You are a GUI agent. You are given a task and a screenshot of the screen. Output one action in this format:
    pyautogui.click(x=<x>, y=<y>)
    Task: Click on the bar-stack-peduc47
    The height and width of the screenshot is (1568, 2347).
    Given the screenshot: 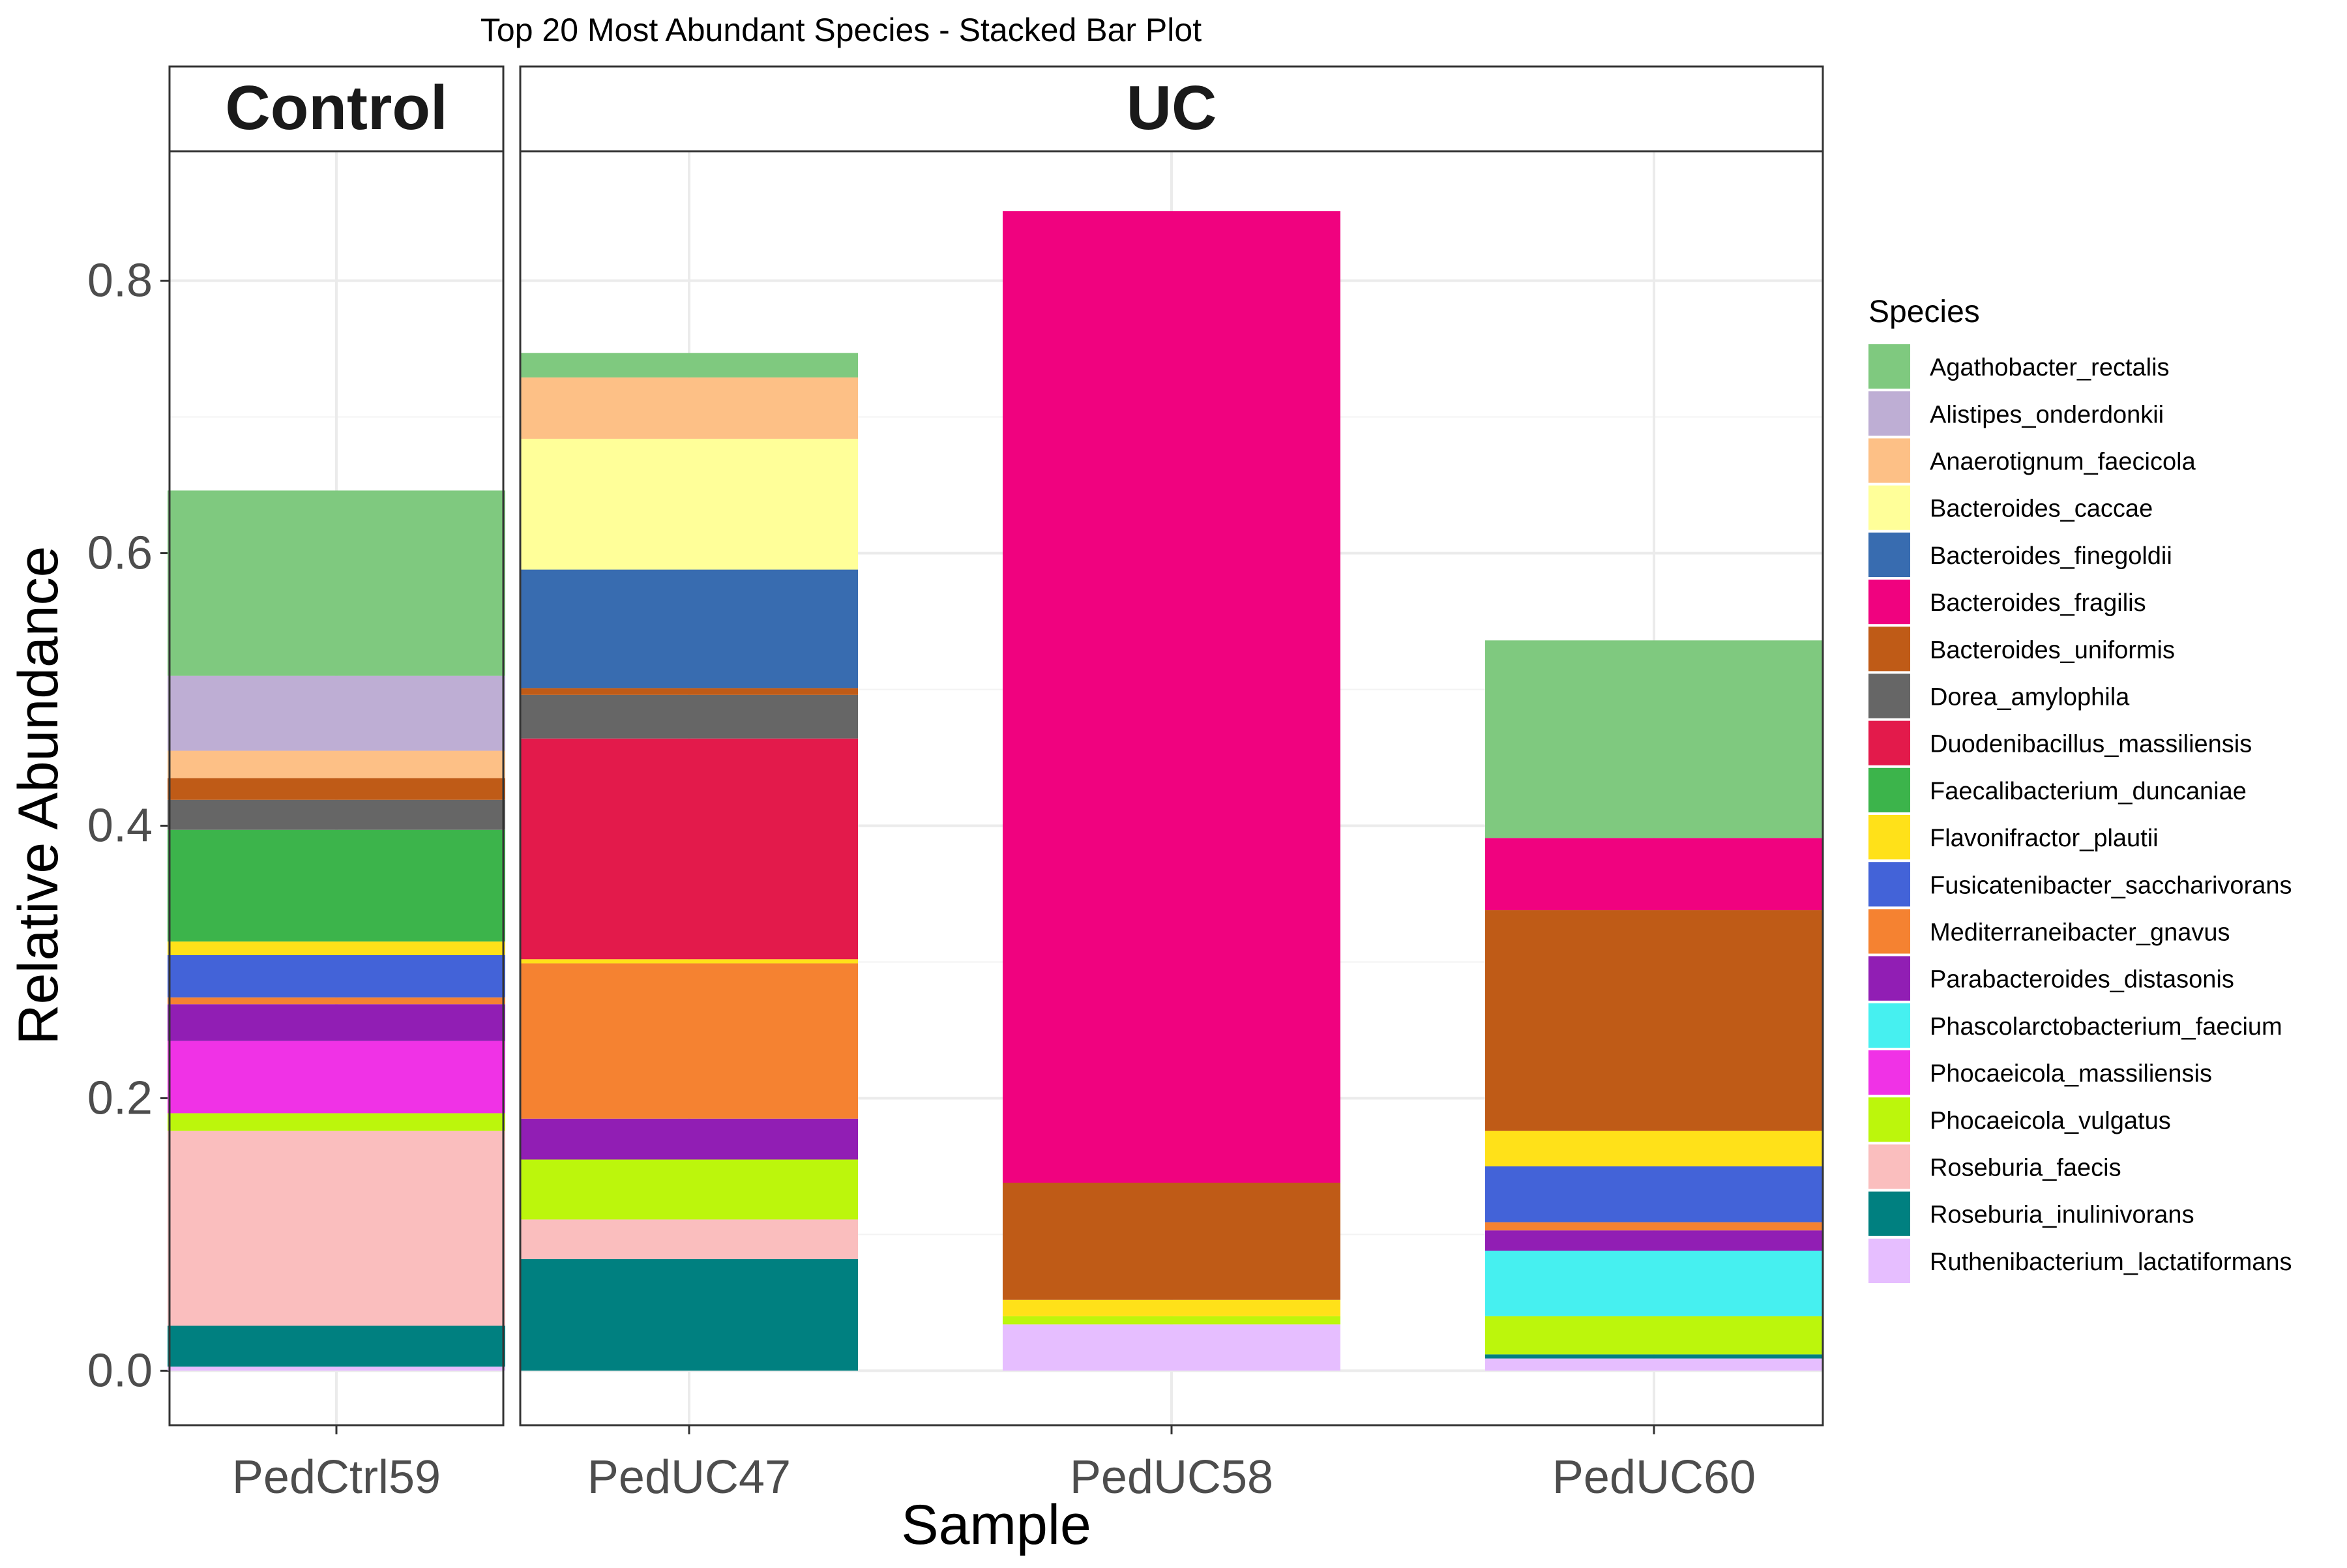 What is the action you would take?
    pyautogui.click(x=689, y=862)
    